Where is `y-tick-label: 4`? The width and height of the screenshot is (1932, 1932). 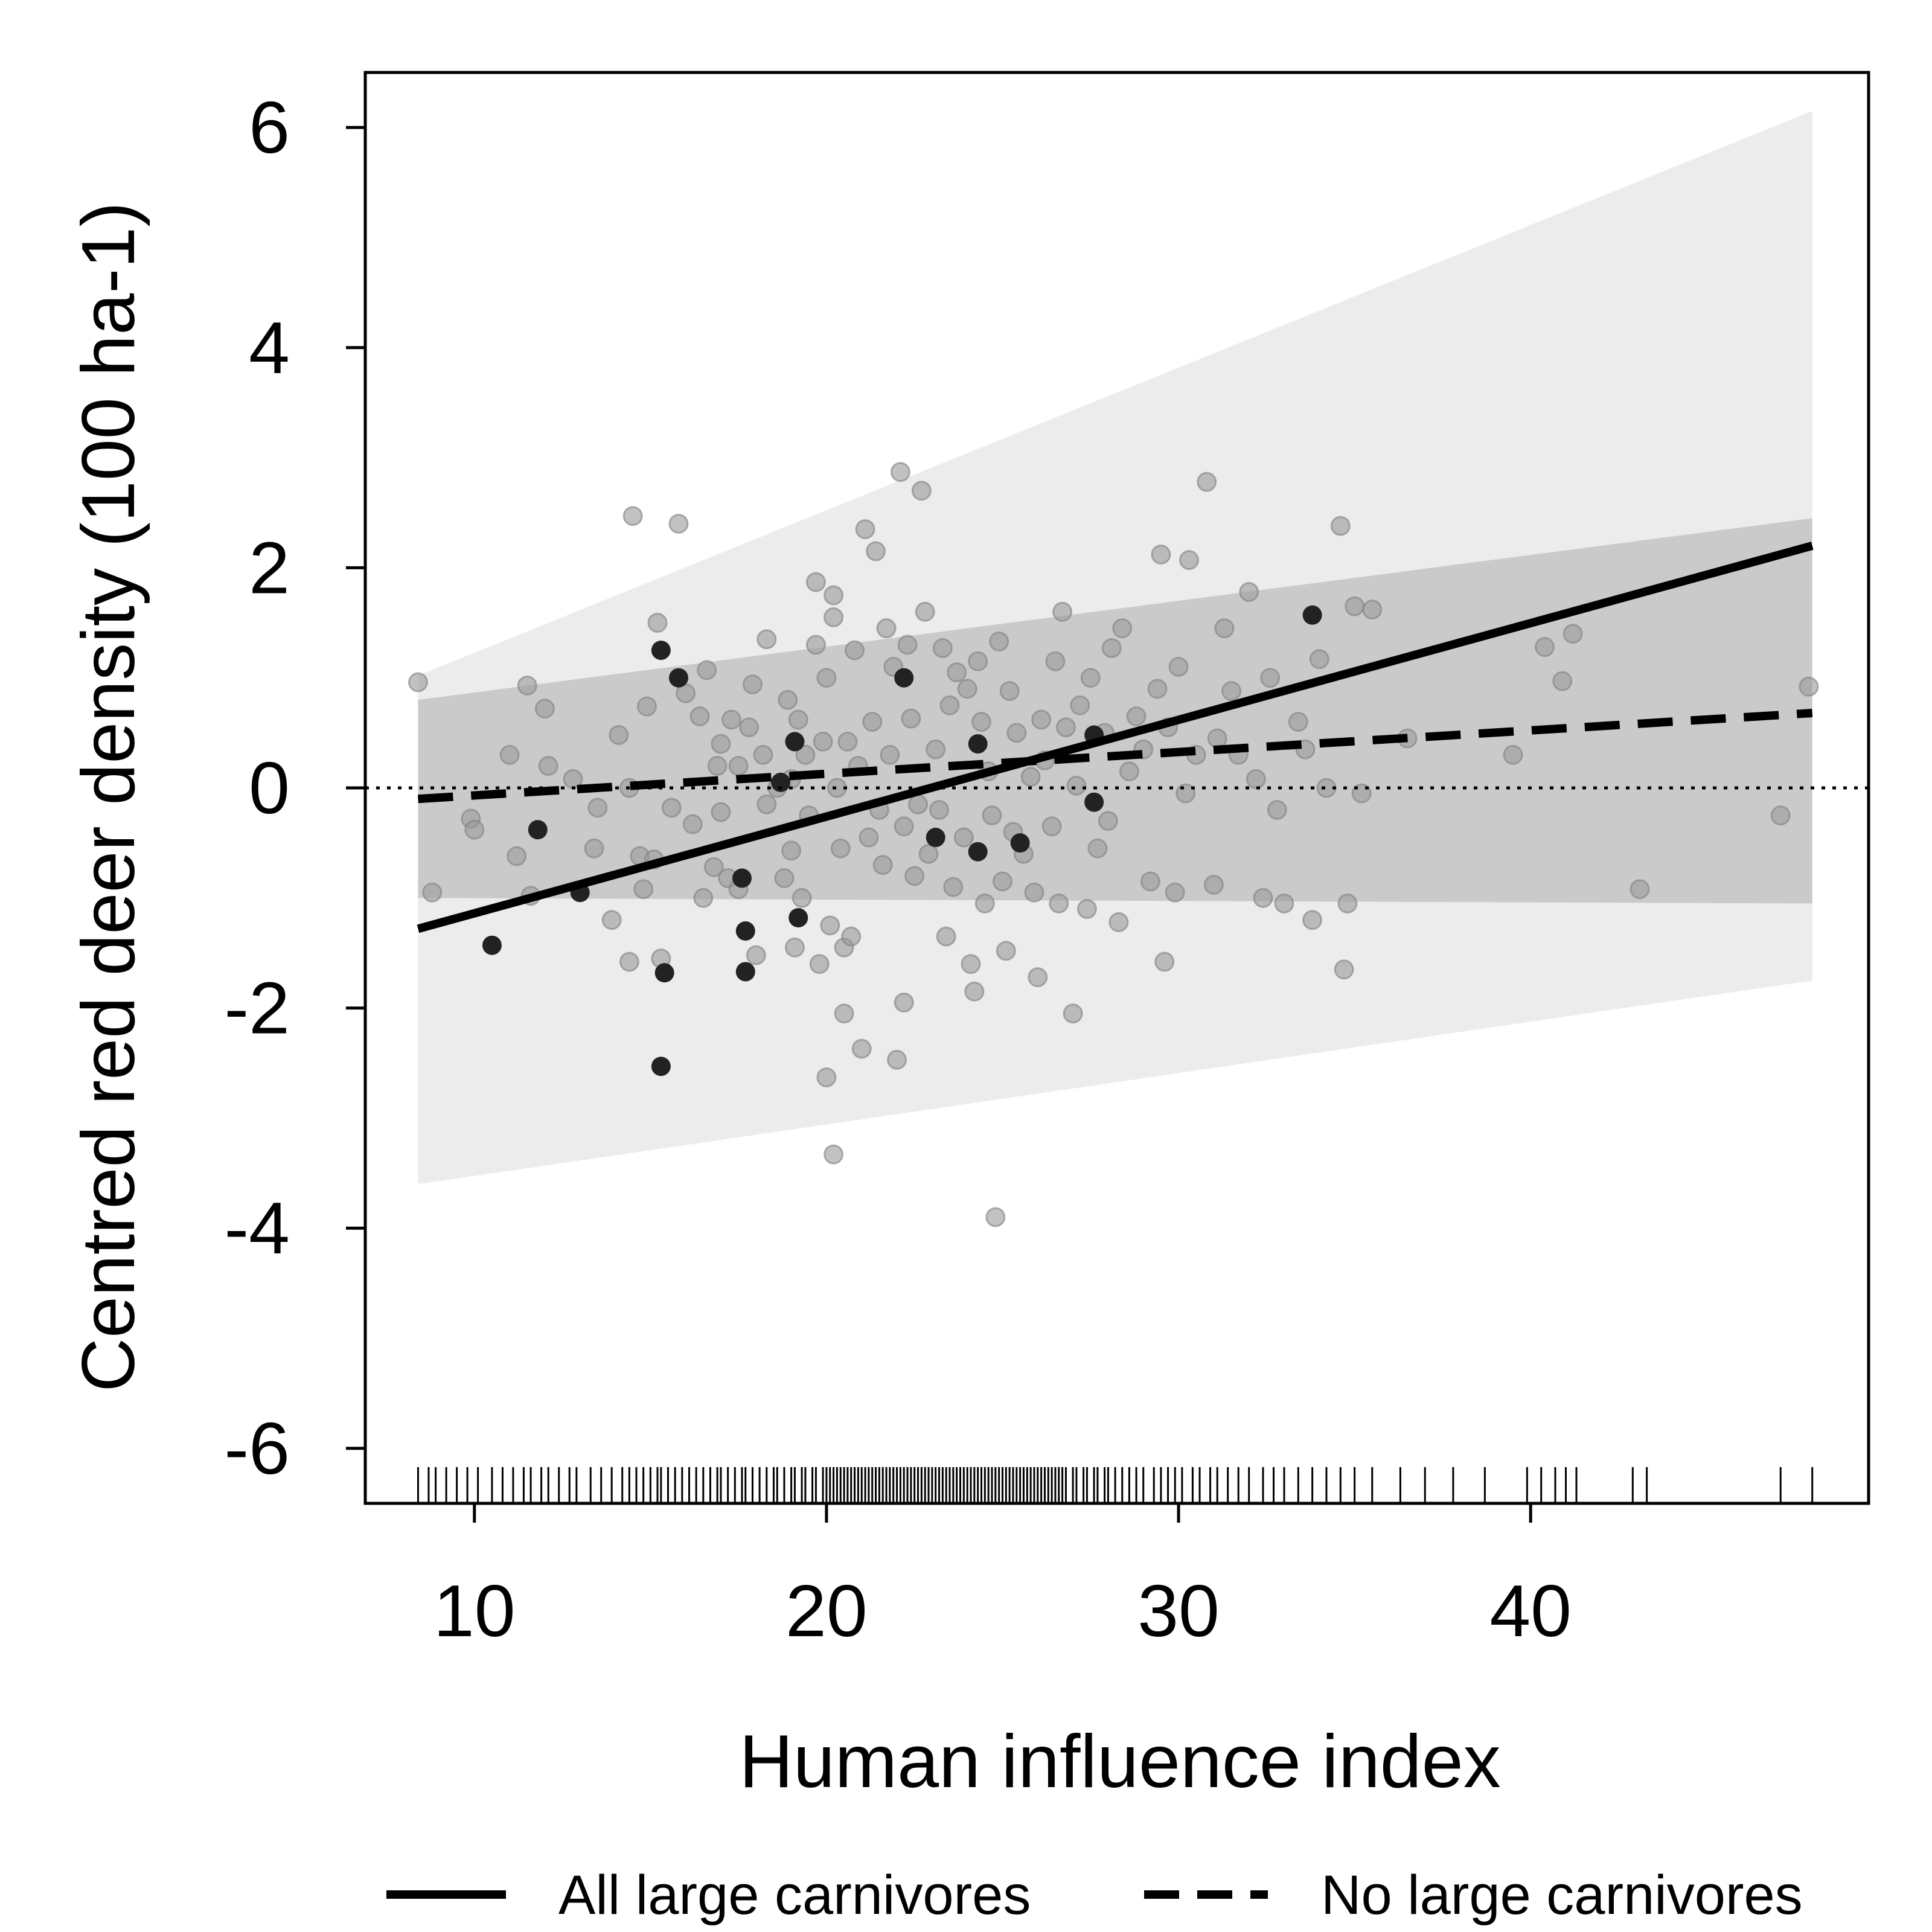
y-tick-label: 4 is located at coordinates (269, 348).